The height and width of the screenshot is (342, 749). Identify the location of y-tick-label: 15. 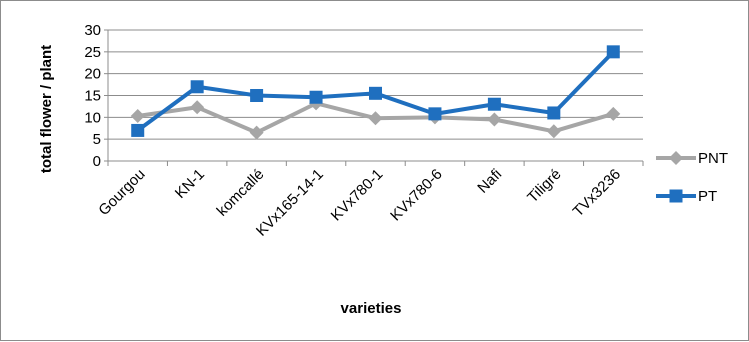
(92, 96).